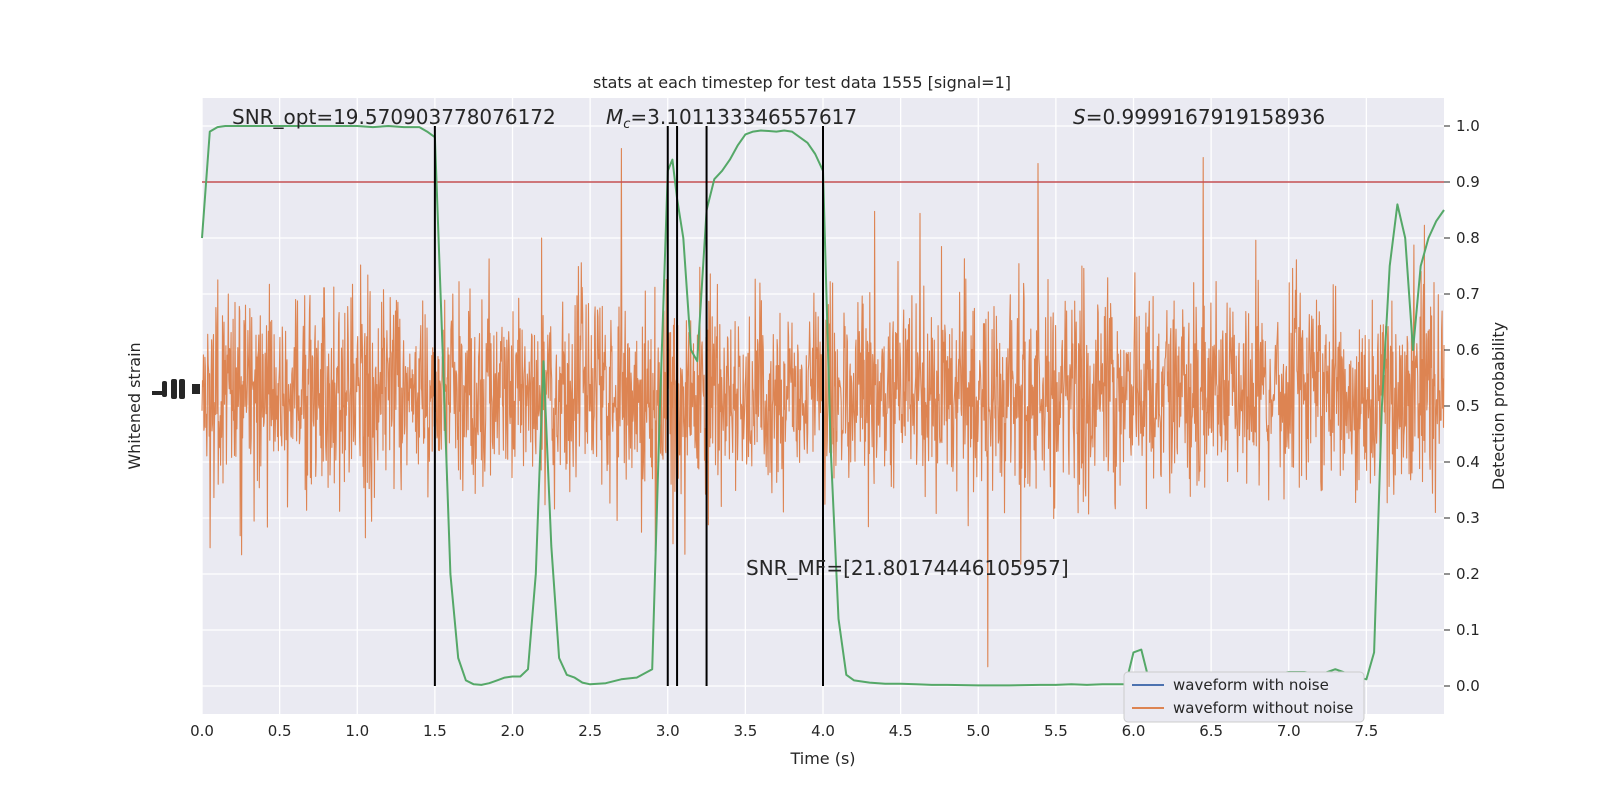  Describe the element at coordinates (1468, 518) in the screenshot. I see `y-tick-label: 0.3` at that location.